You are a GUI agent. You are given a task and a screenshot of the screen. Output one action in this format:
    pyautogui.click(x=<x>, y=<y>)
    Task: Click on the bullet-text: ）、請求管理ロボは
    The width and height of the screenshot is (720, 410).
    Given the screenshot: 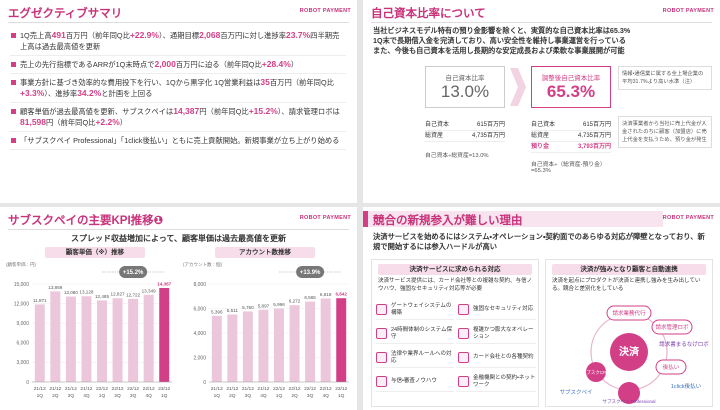 What is the action you would take?
    pyautogui.click(x=308, y=111)
    